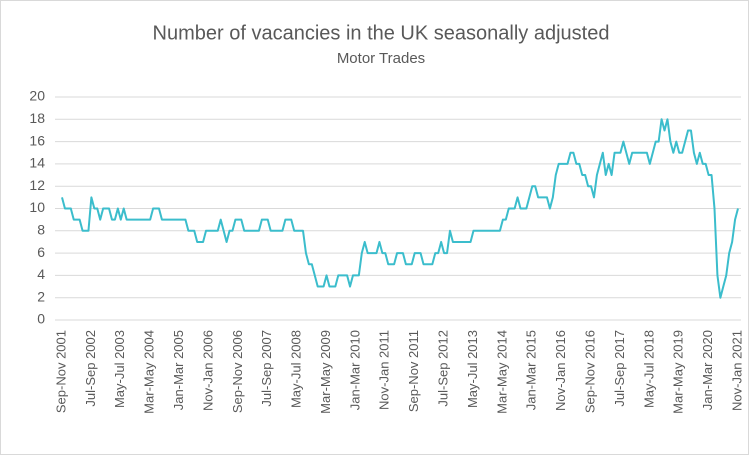 Image resolution: width=749 pixels, height=460 pixels. What do you see at coordinates (41, 274) in the screenshot?
I see `y-tick-label: 4` at bounding box center [41, 274].